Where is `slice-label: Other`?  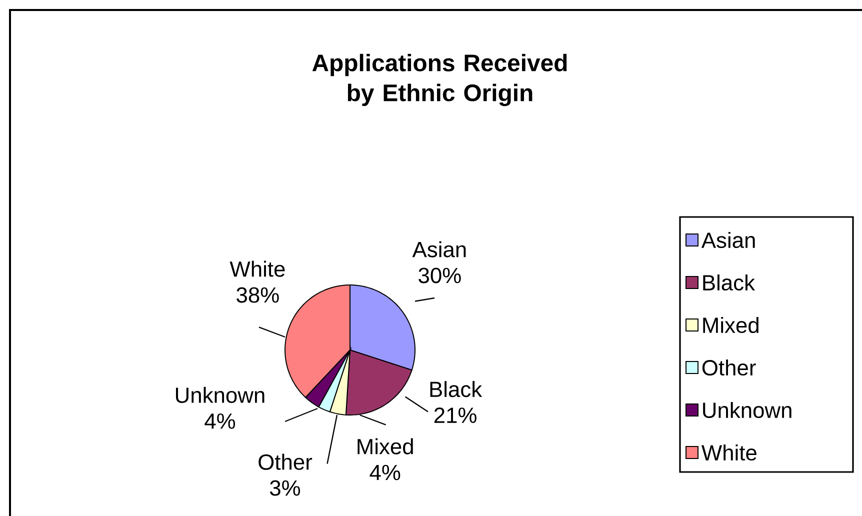
slice-label: Other is located at coordinates (285, 462).